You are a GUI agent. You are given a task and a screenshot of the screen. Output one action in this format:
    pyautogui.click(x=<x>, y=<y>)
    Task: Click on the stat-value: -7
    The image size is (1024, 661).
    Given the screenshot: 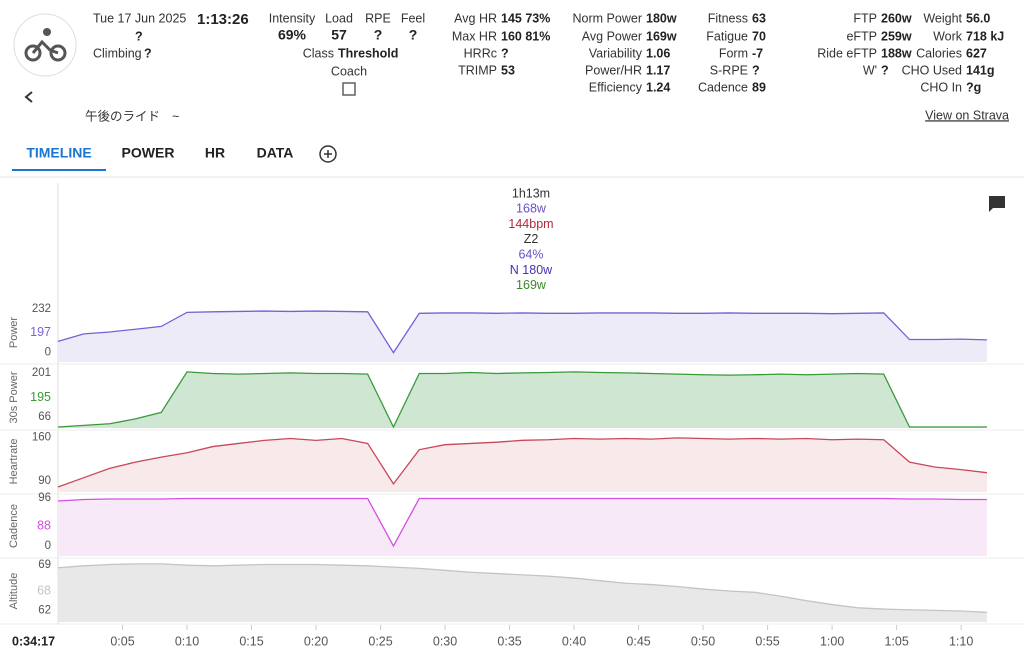 What is the action you would take?
    pyautogui.click(x=757, y=53)
    